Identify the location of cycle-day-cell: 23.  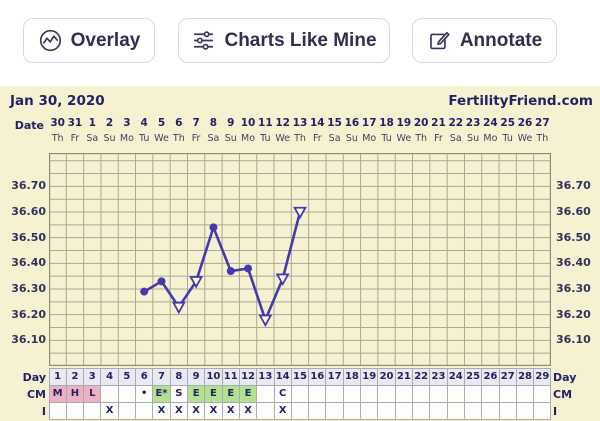
(438, 377).